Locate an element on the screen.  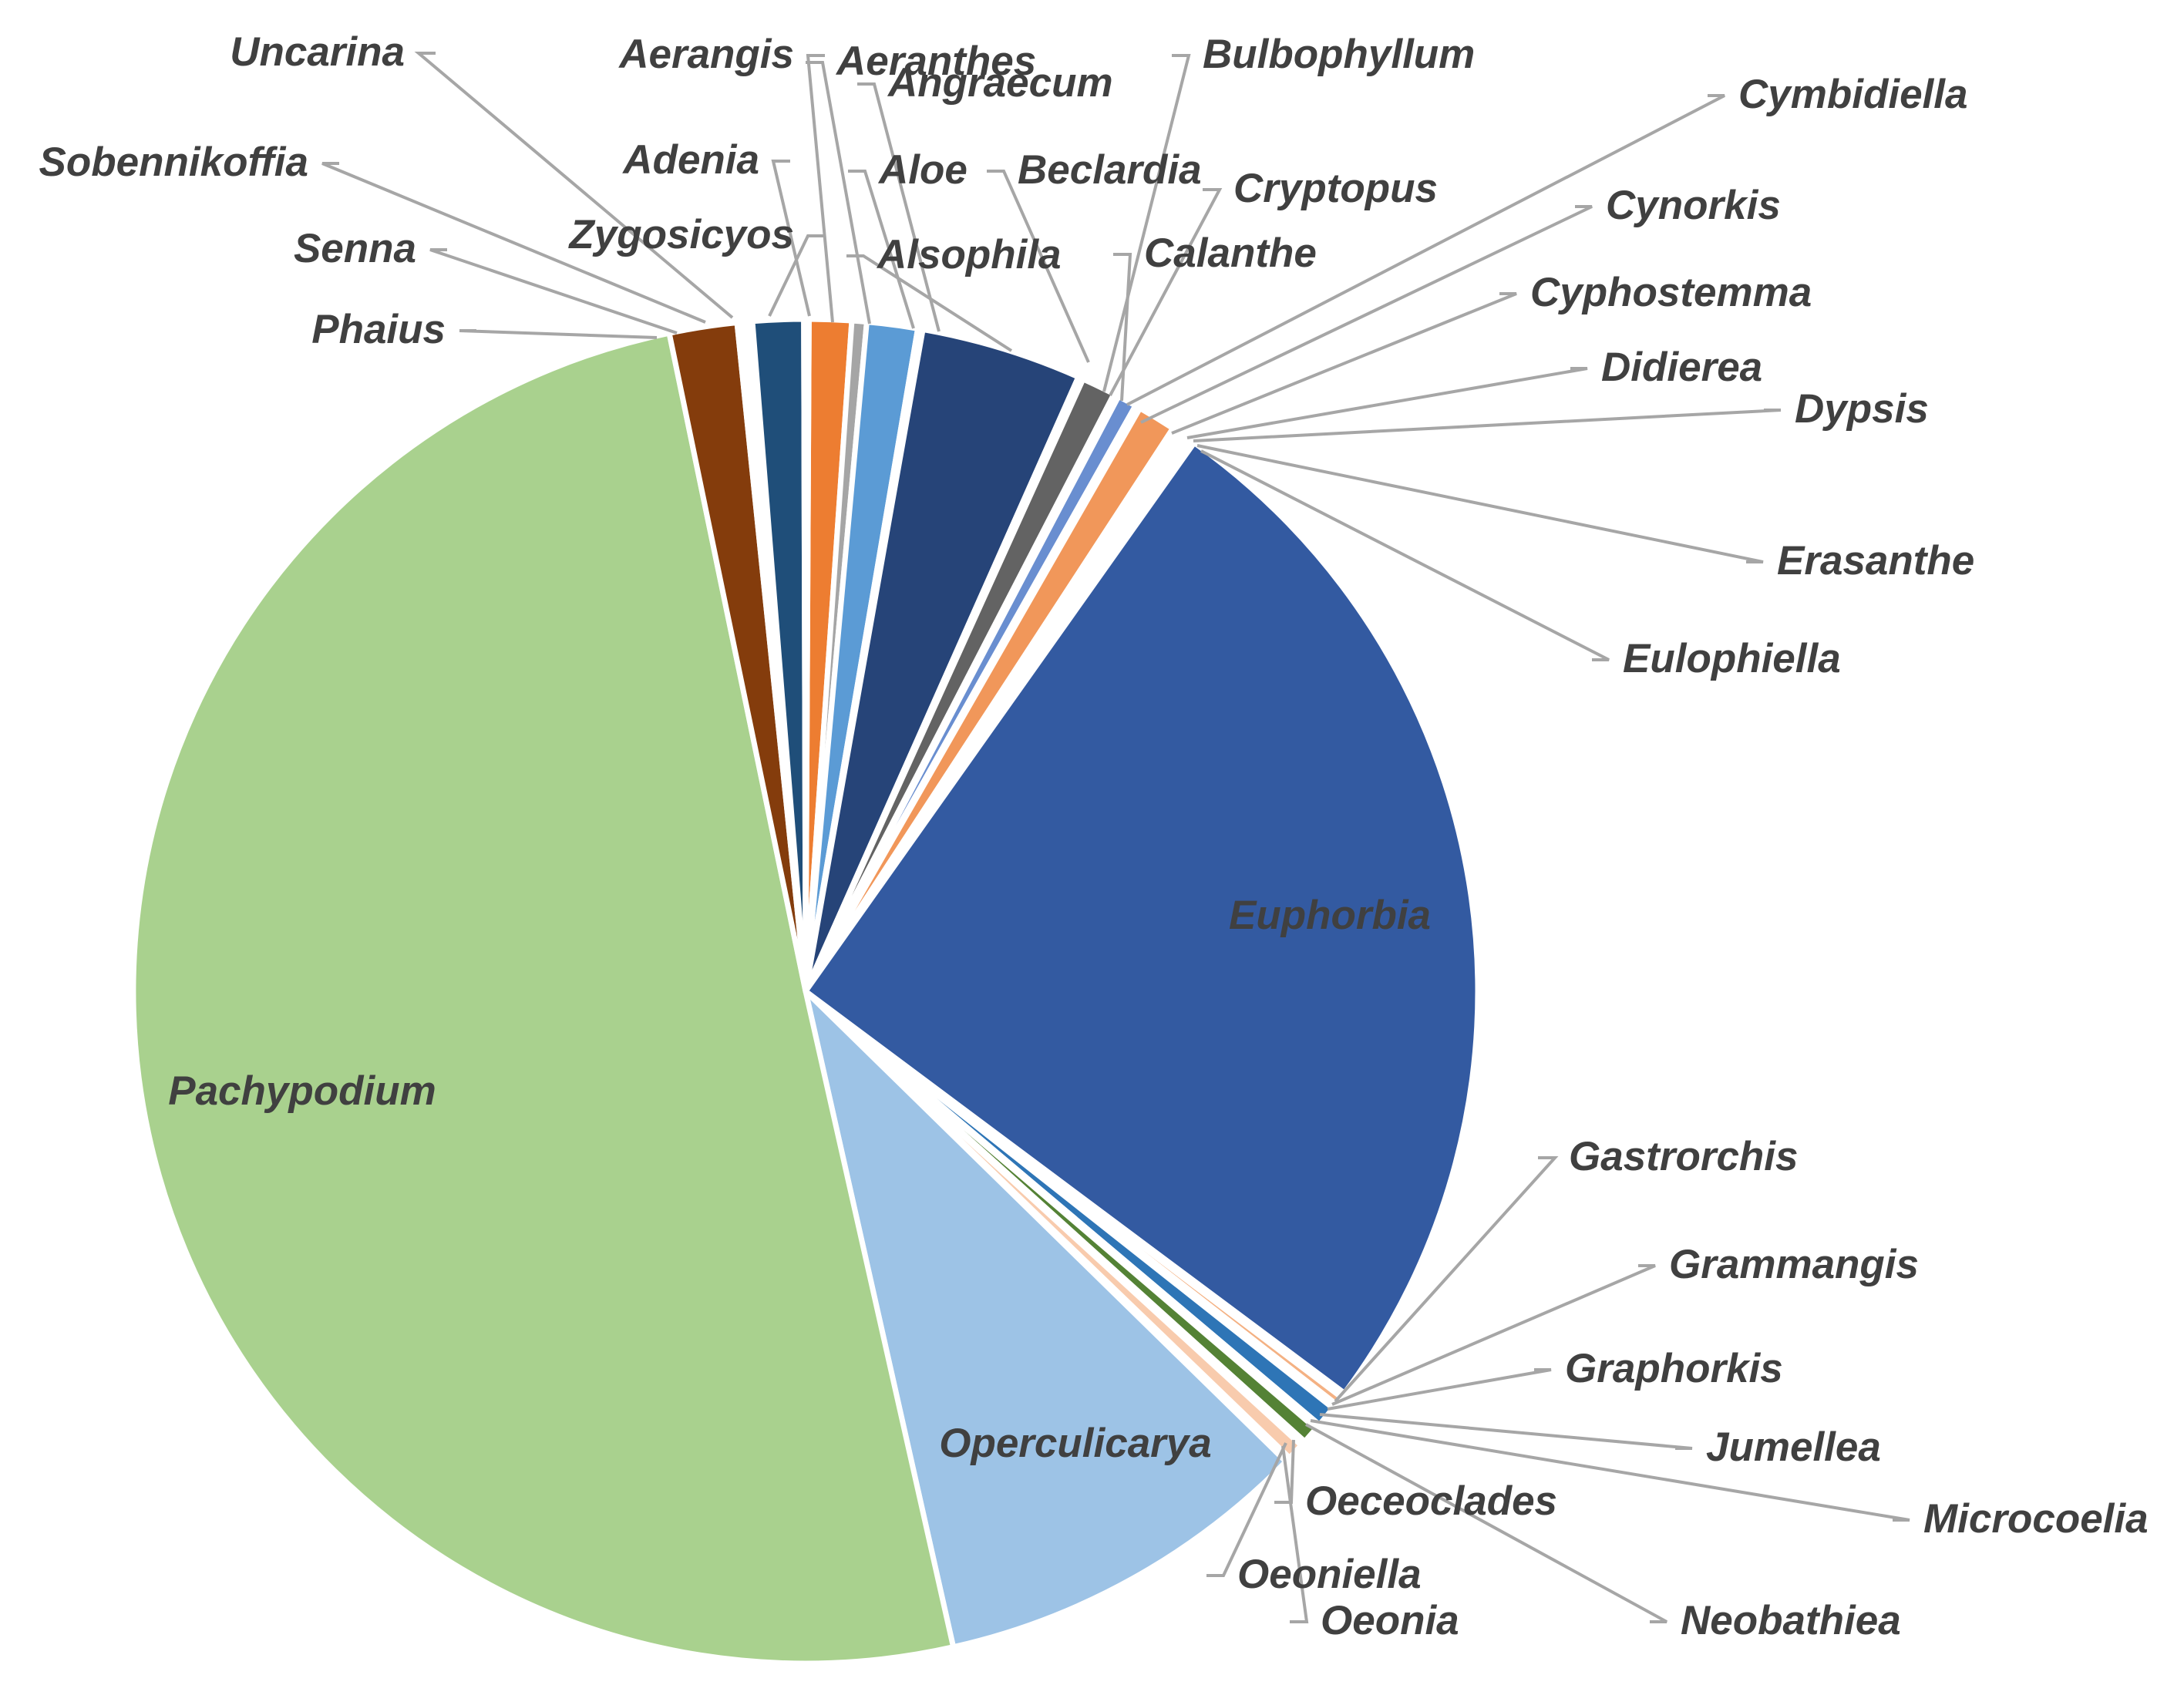
pie-slice-alsophila is located at coordinates (942, 660).